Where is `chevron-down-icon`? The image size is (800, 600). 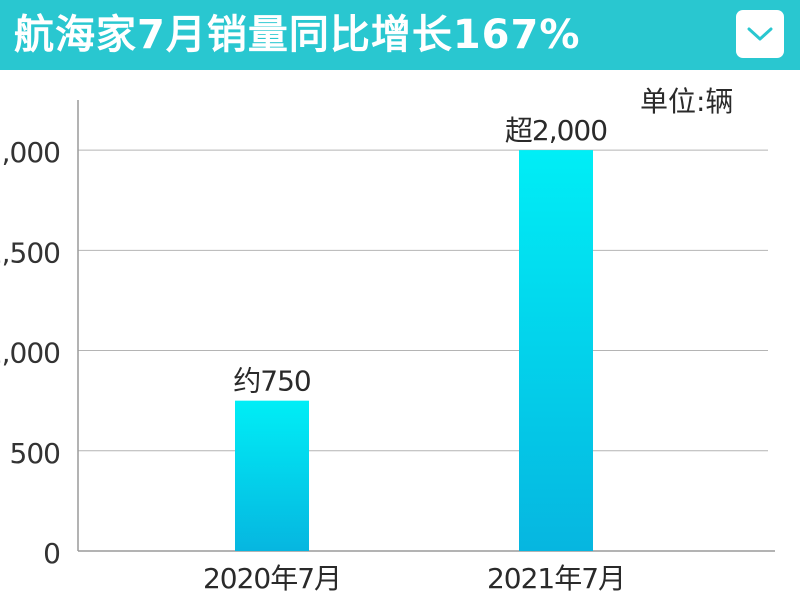
chevron-down-icon is located at coordinates (760, 34).